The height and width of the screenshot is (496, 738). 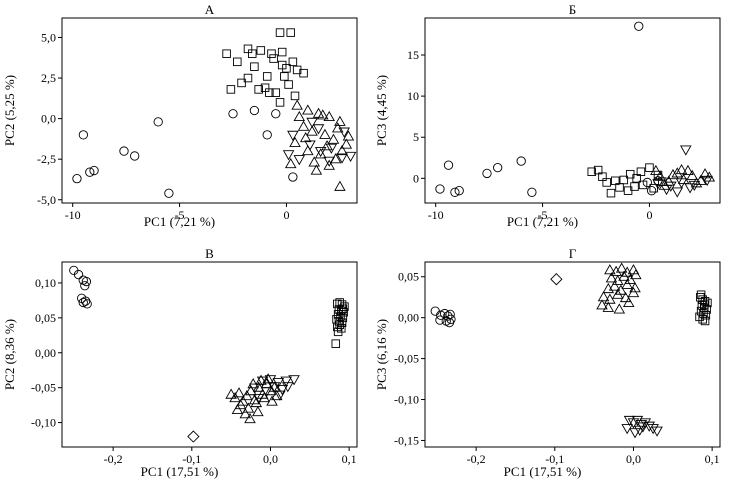 I want to click on x-tick-label: -10, so click(x=436, y=215).